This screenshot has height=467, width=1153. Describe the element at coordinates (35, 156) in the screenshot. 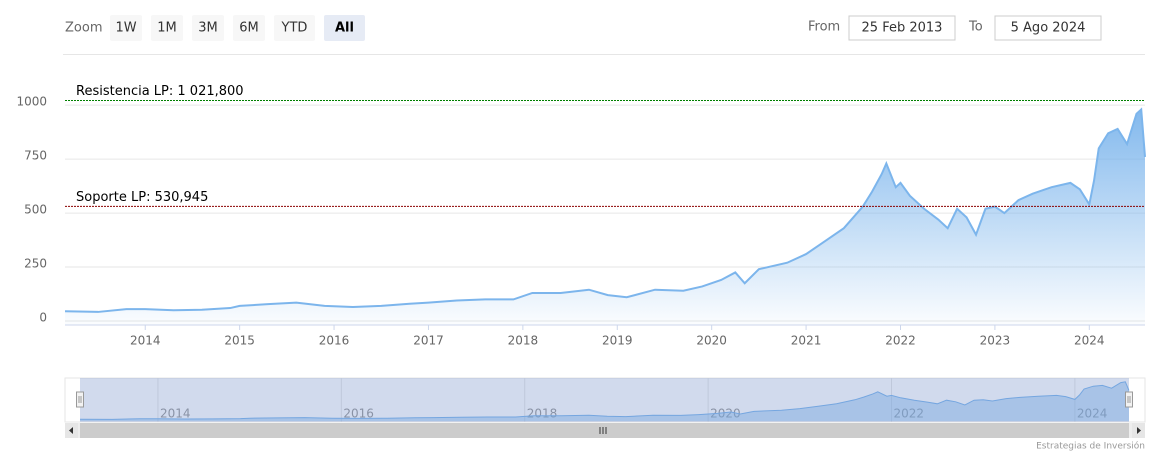

I see `y-tick-label: 750` at that location.